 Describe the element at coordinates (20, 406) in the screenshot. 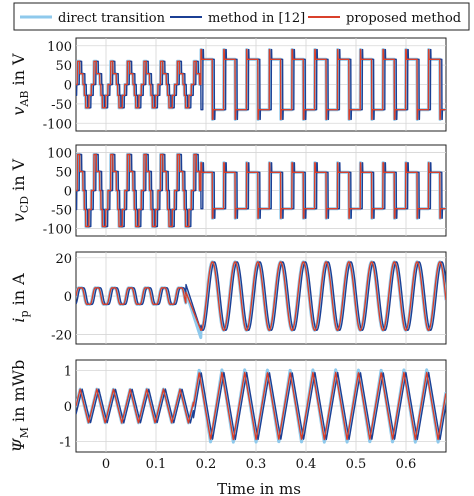

I see `y-axis-label: ΨM in mWb` at that location.